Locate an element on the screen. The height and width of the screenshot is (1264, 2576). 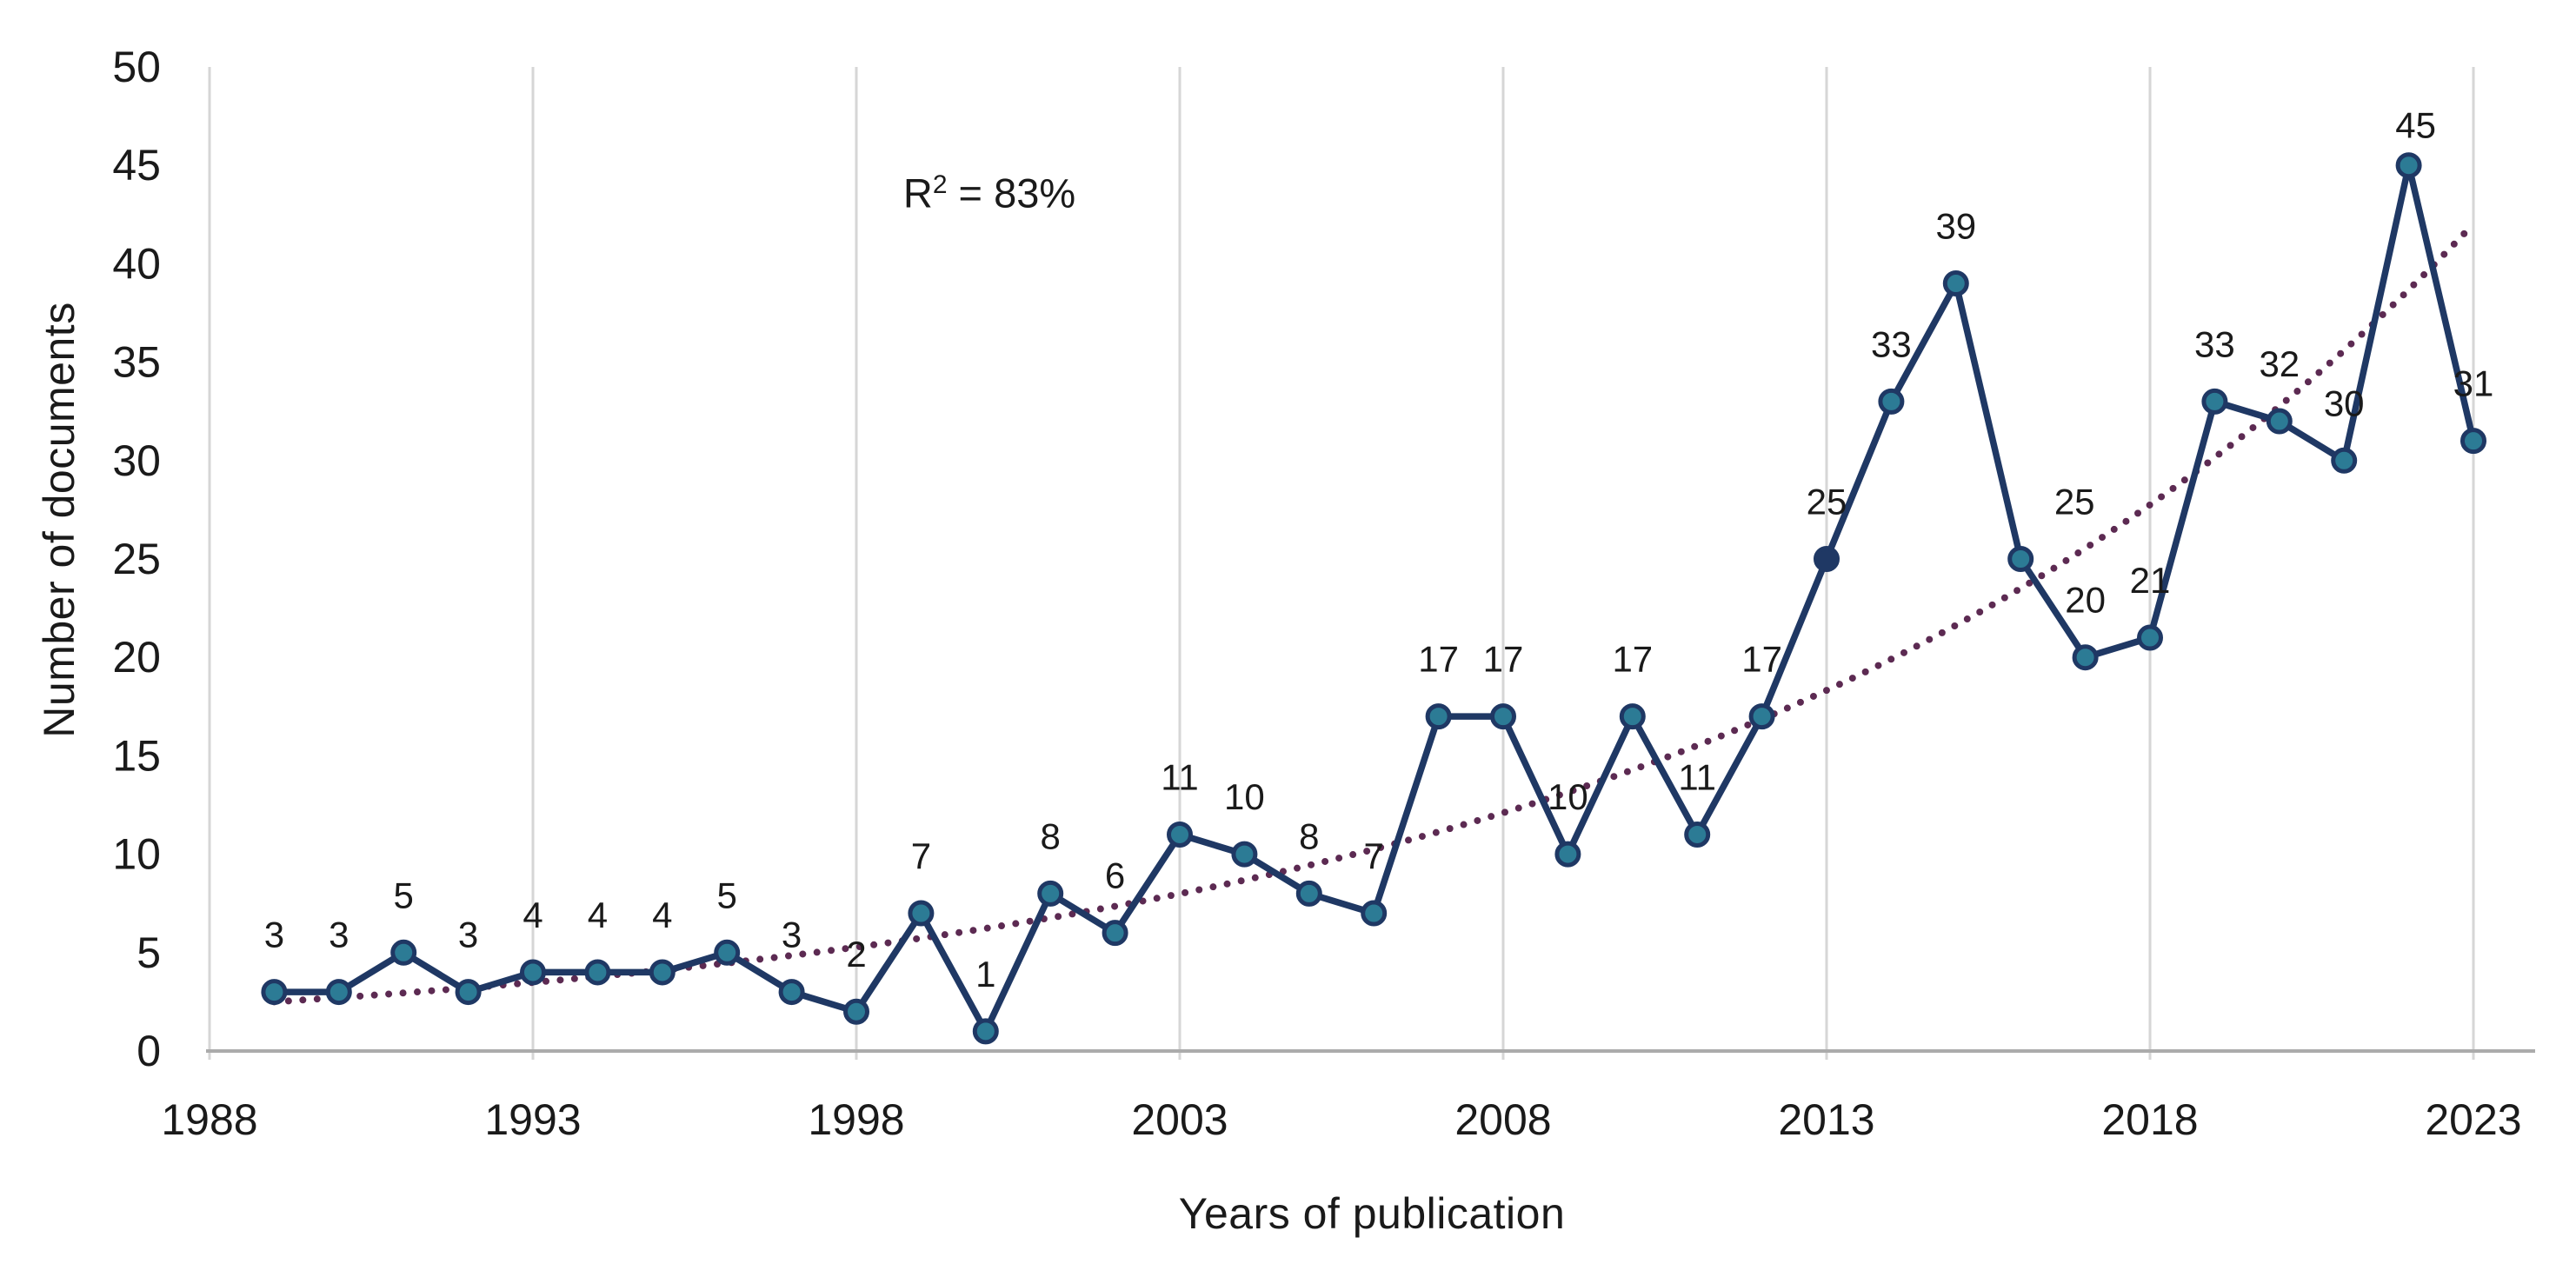
x-tick-label: 1988 is located at coordinates (209, 1119).